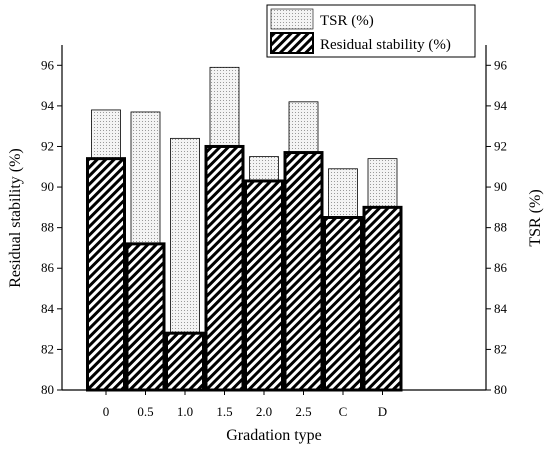 Image resolution: width=550 pixels, height=450 pixels. I want to click on residual-stability-bar-2.5, so click(303, 271).